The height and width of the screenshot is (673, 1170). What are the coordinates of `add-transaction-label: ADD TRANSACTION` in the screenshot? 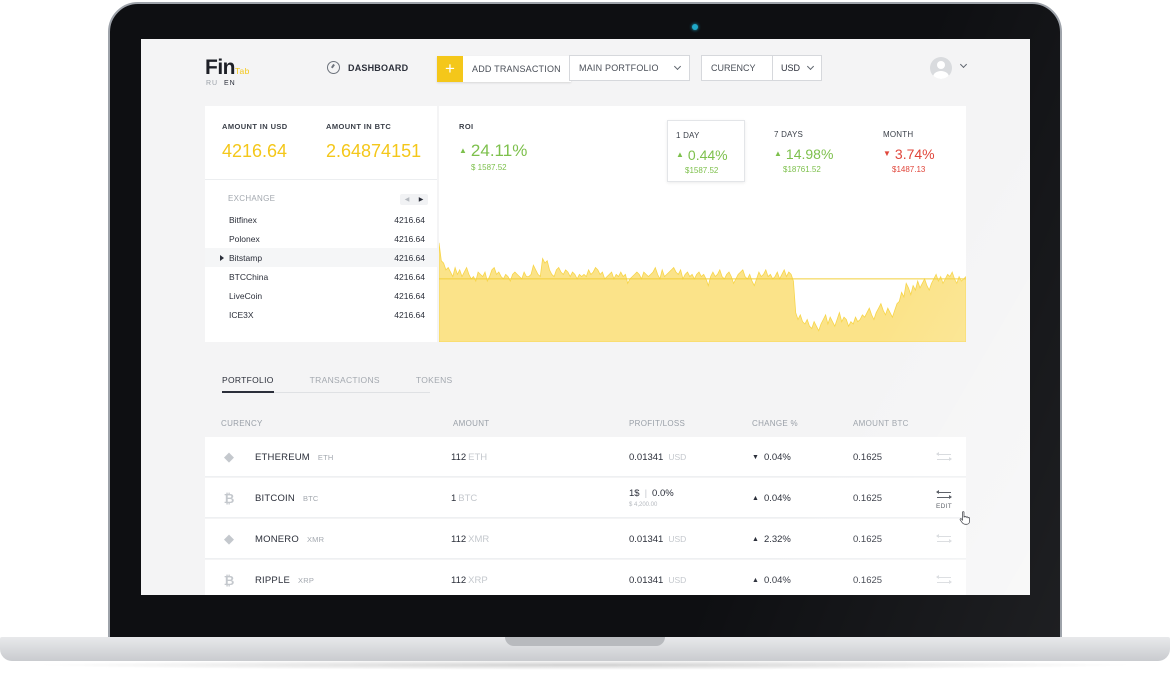 It's located at (516, 69).